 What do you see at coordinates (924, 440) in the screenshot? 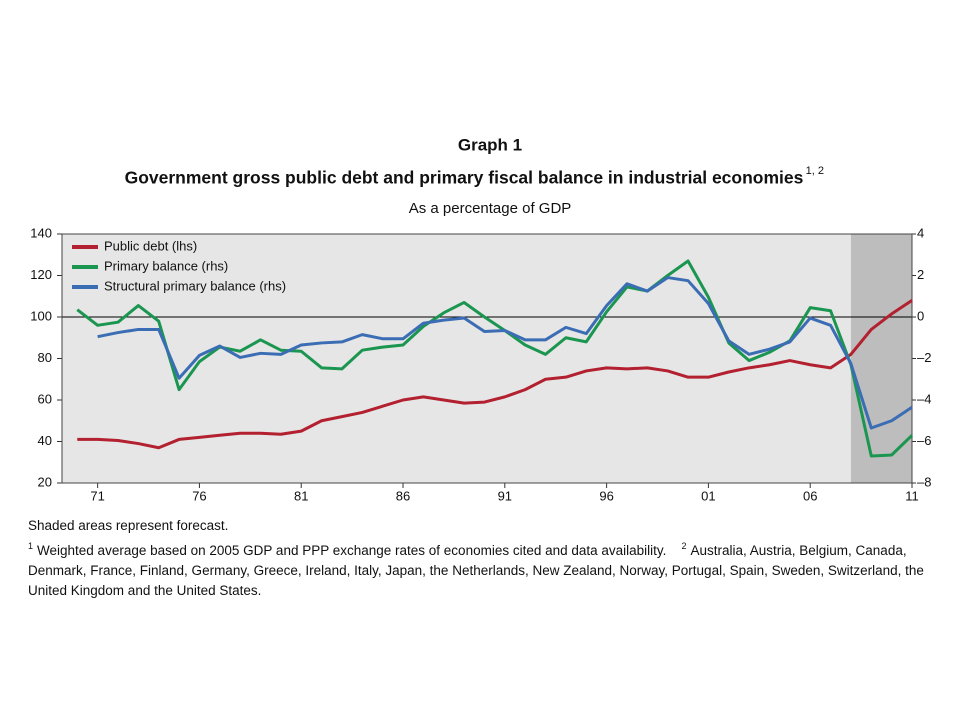
I see `y2-tick-label: –6` at bounding box center [924, 440].